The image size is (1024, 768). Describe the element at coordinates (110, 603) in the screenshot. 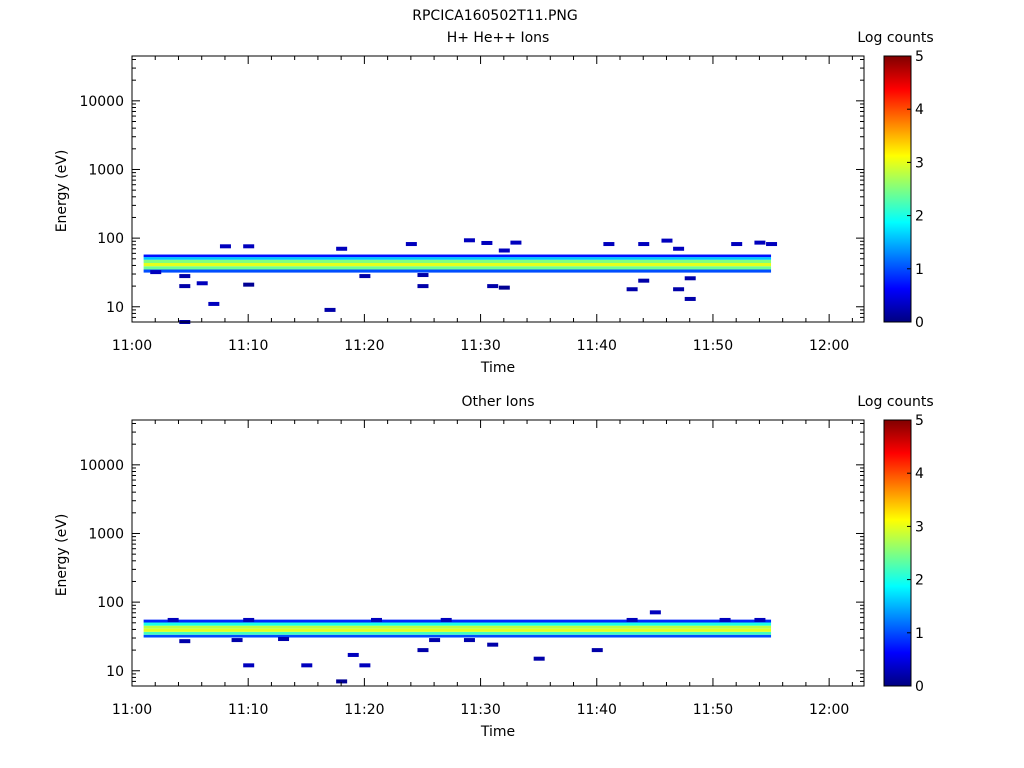

I see `y-tick-label: 100` at that location.